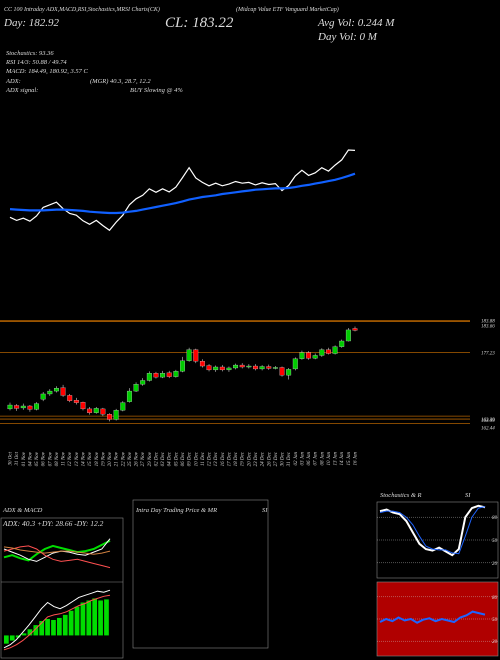 The image size is (500, 660). What do you see at coordinates (150, 458) in the screenshot?
I see `date-label: 29 Nov` at bounding box center [150, 458].